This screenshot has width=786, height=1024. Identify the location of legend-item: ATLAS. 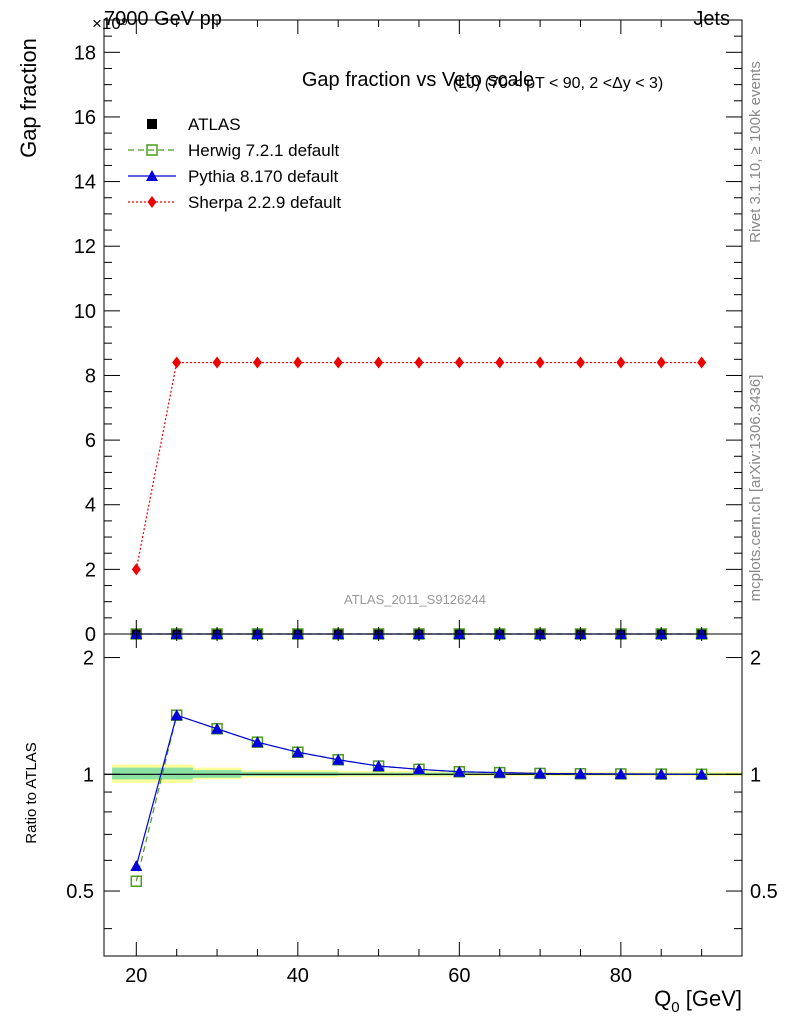
(194, 124).